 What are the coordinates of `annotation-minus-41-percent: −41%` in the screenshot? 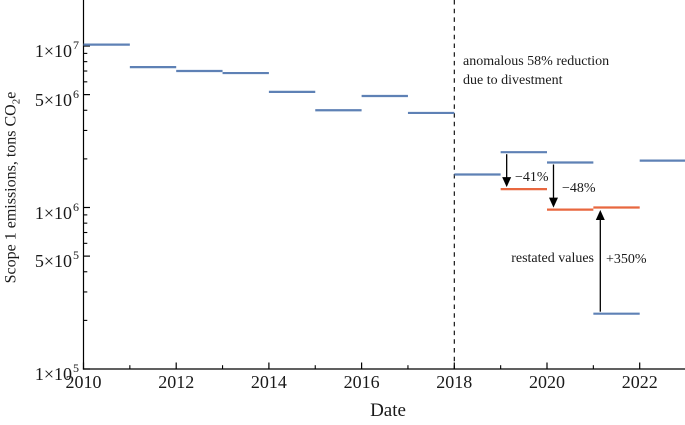 It's located at (532, 177).